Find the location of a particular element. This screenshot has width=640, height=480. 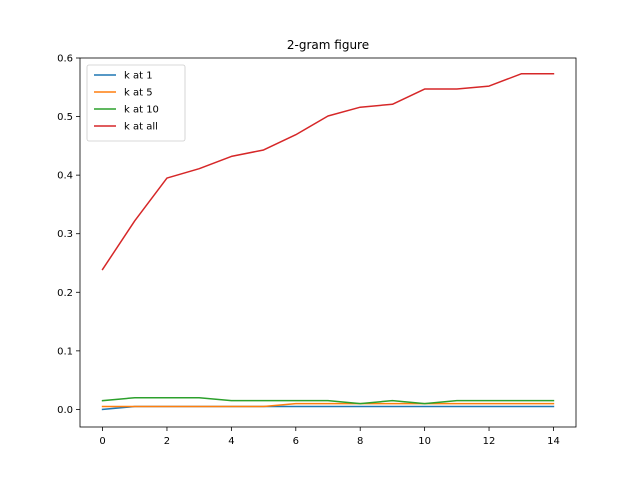

legend: k at 1 k at 5 k at 10 k at all is located at coordinates (136, 103).